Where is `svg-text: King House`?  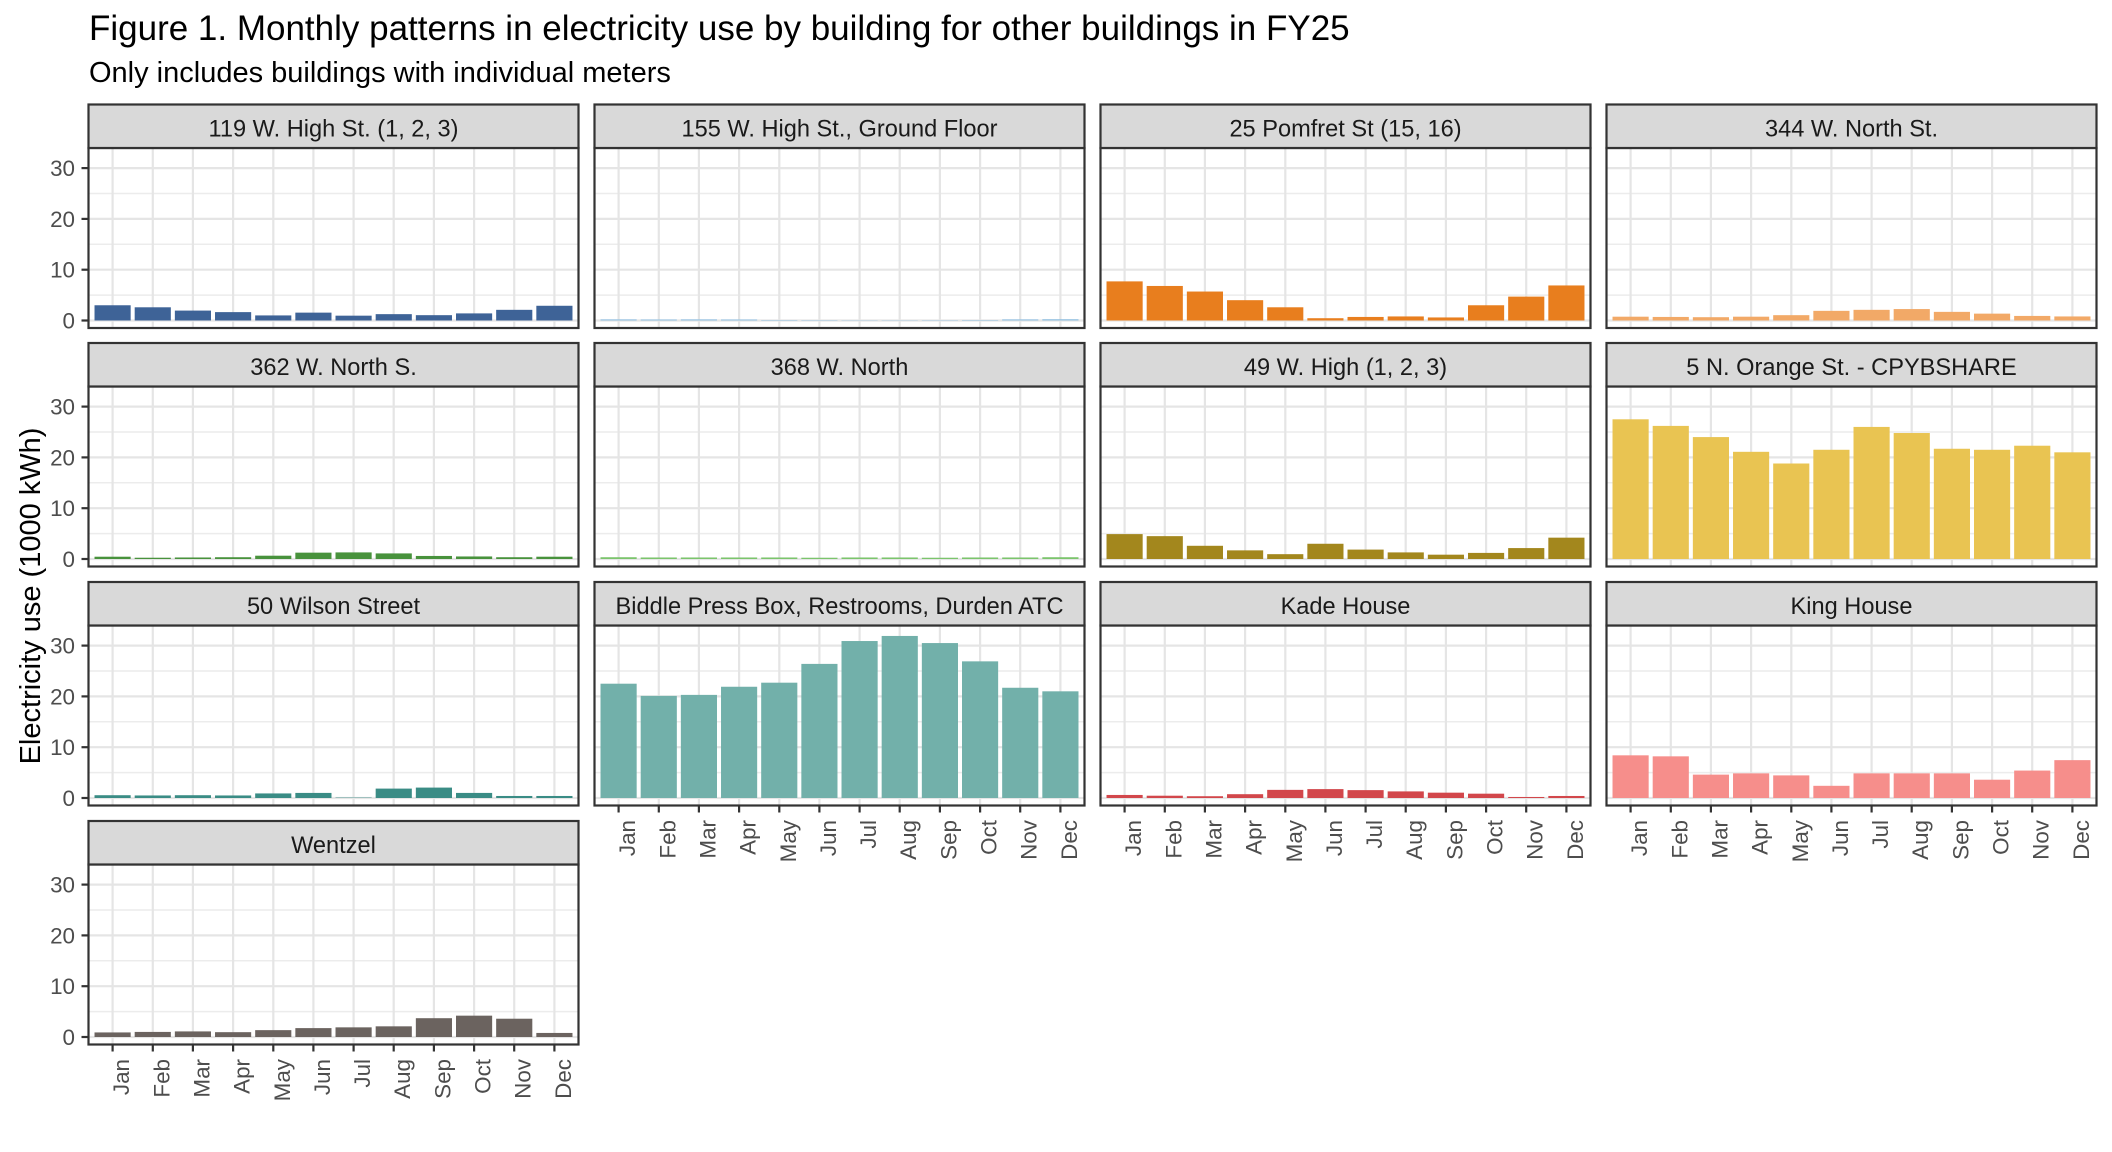 svg-text: King House is located at coordinates (1852, 607).